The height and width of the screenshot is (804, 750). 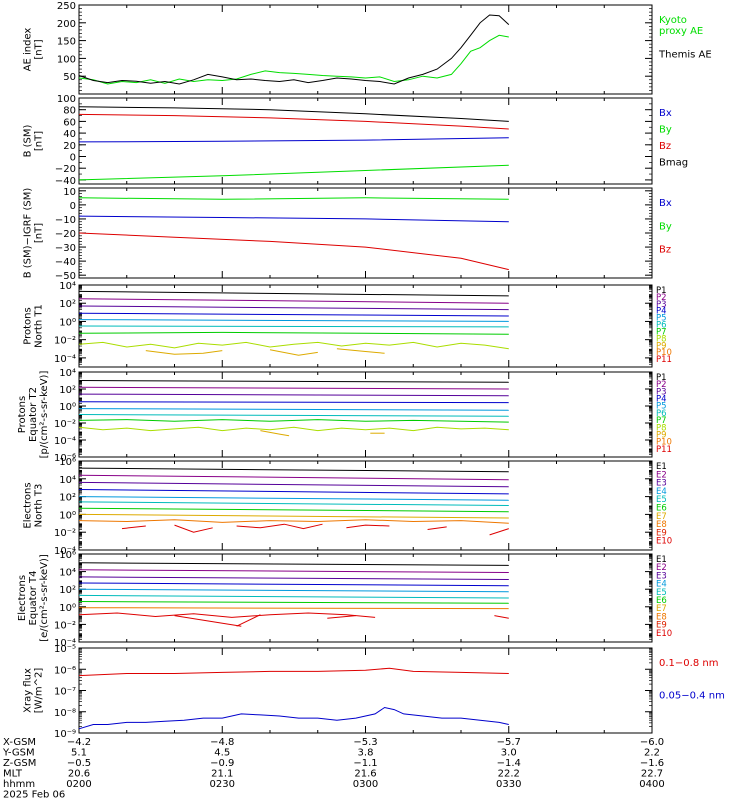 What do you see at coordinates (293, 564) in the screenshot?
I see `series-line-eequator-e1` at bounding box center [293, 564].